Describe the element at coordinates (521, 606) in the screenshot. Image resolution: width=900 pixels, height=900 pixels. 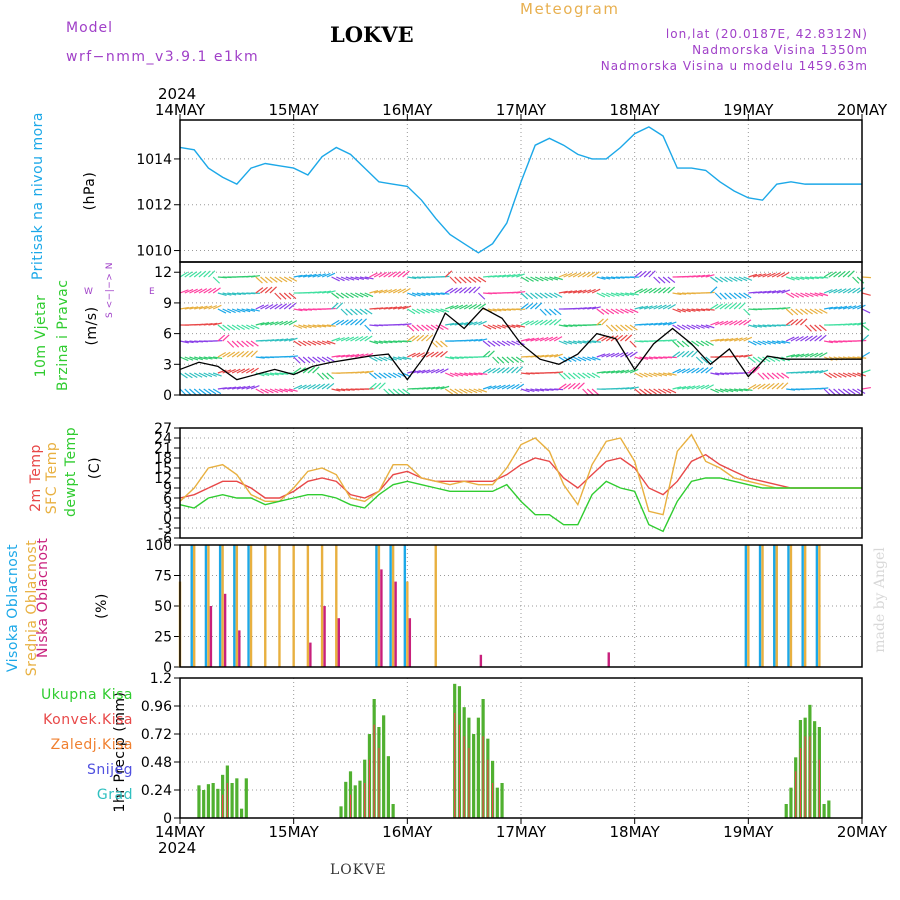
I see `cloud-frame` at that location.